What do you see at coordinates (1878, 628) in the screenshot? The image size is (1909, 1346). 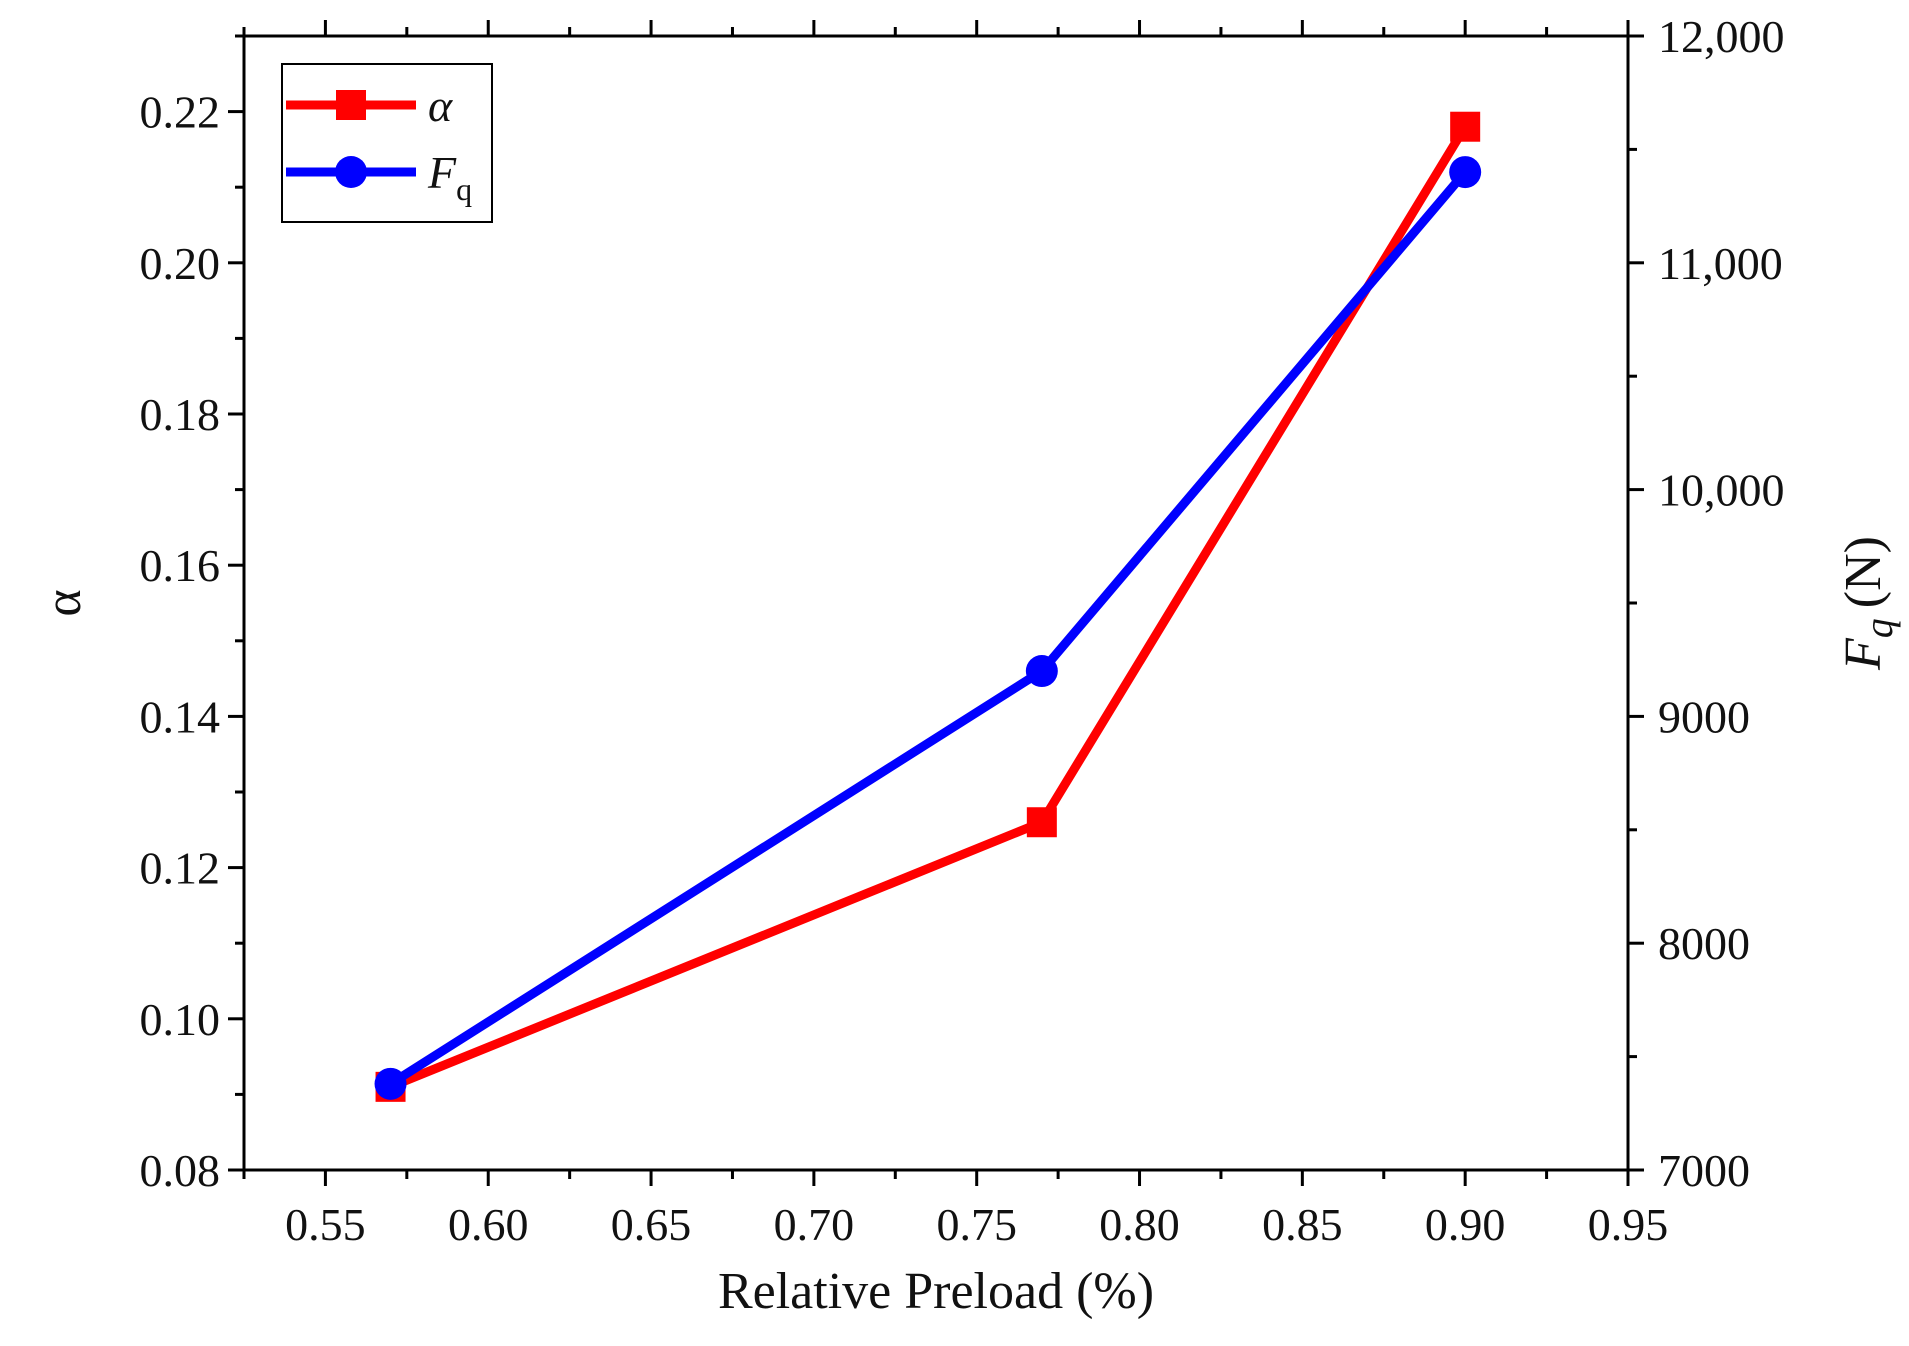 I see `y-right-title-subscript: q` at bounding box center [1878, 628].